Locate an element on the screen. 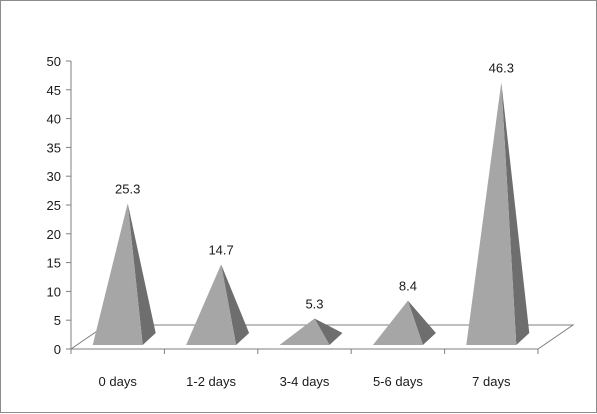 This screenshot has height=414, width=597. y-tick-label: 40 is located at coordinates (54, 119).